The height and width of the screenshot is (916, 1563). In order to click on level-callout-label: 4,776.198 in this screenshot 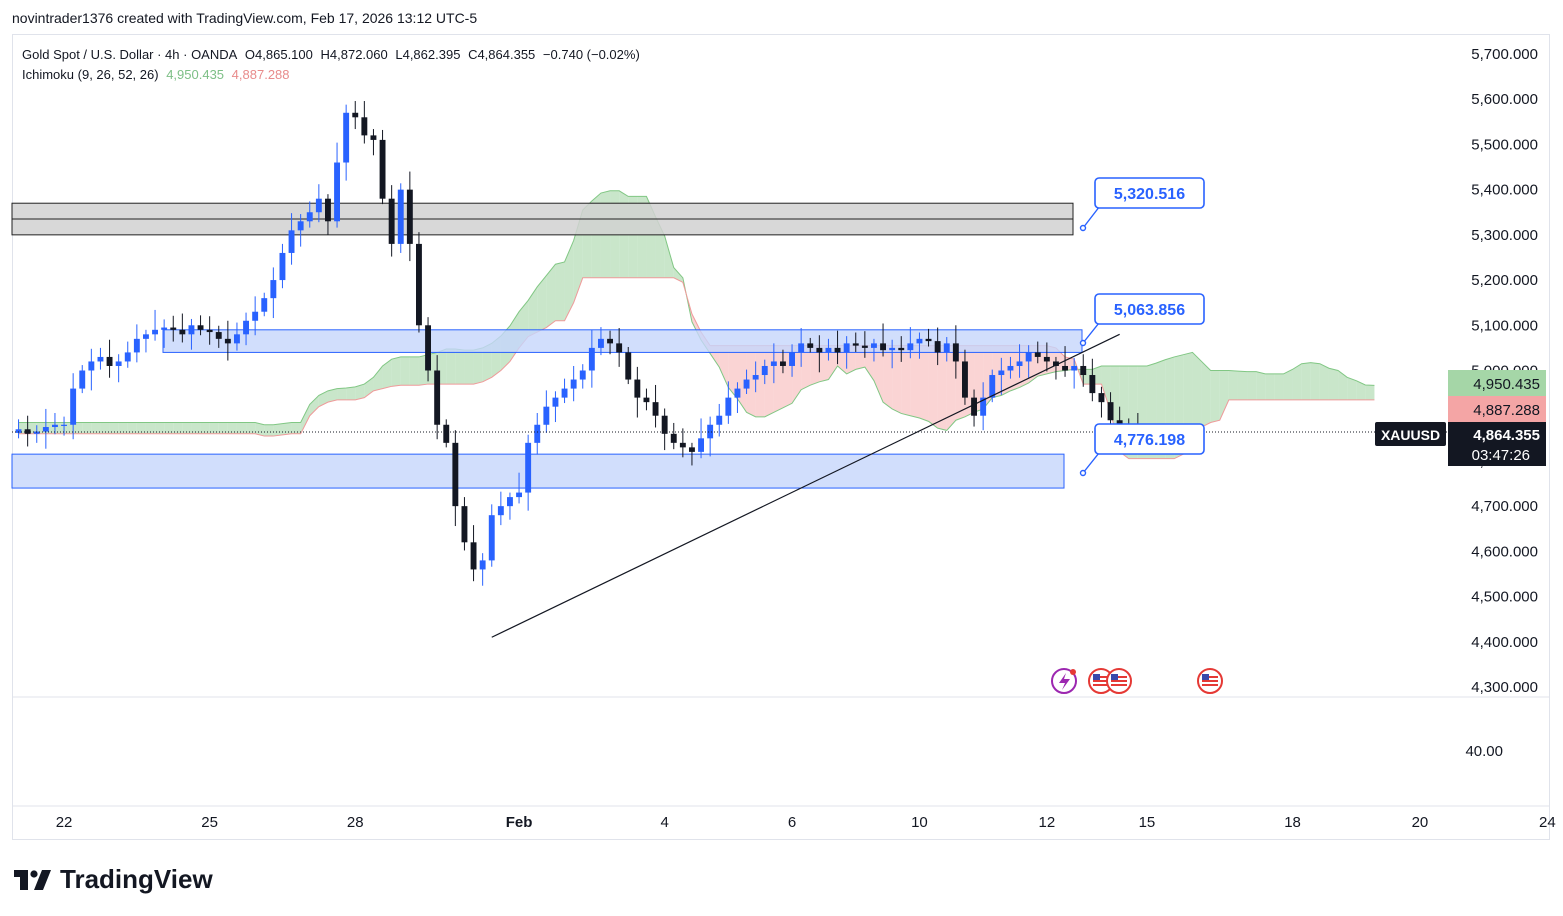, I will do `click(1149, 440)`.